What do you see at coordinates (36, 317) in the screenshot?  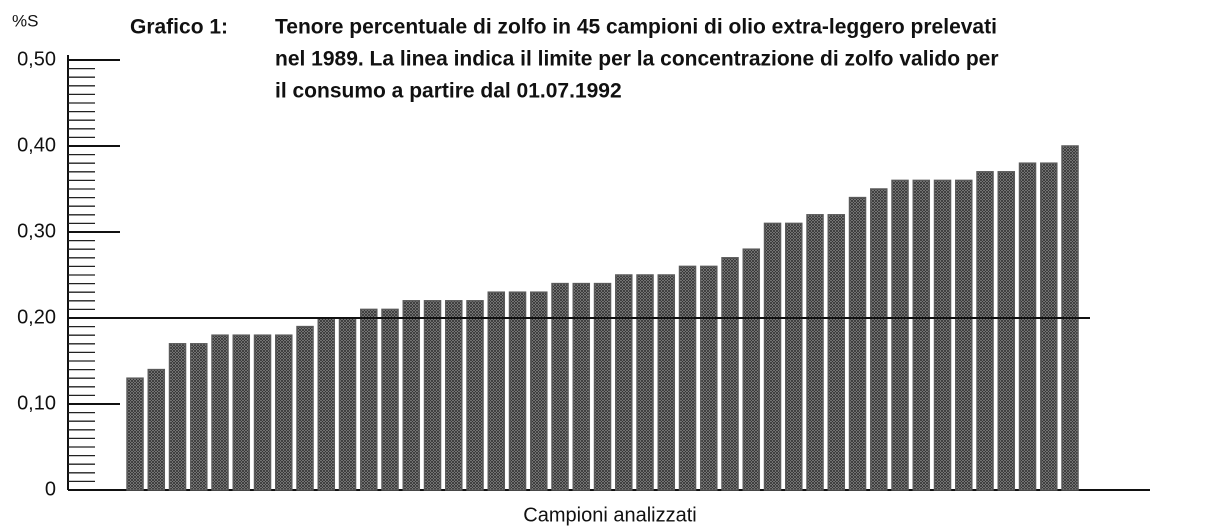 I see `y-tick-label: 0,20` at bounding box center [36, 317].